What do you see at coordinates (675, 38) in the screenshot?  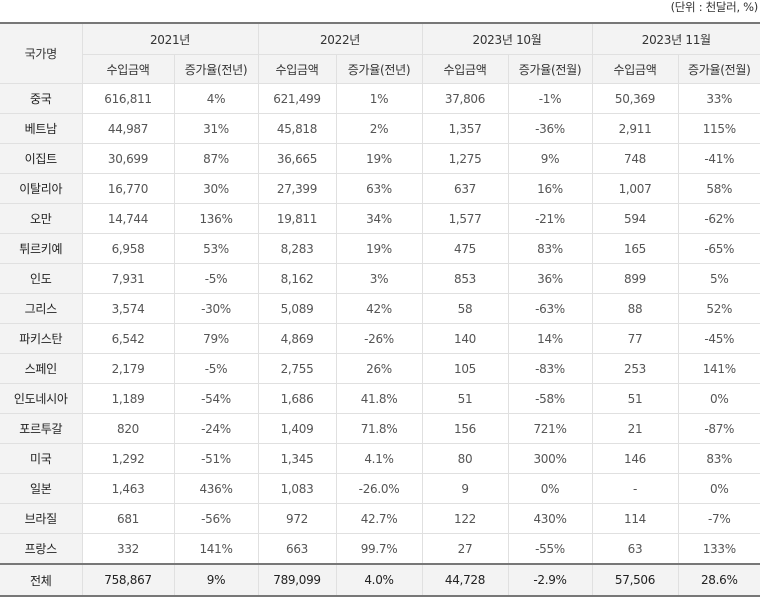 I see `period-header: 2023년 11월` at bounding box center [675, 38].